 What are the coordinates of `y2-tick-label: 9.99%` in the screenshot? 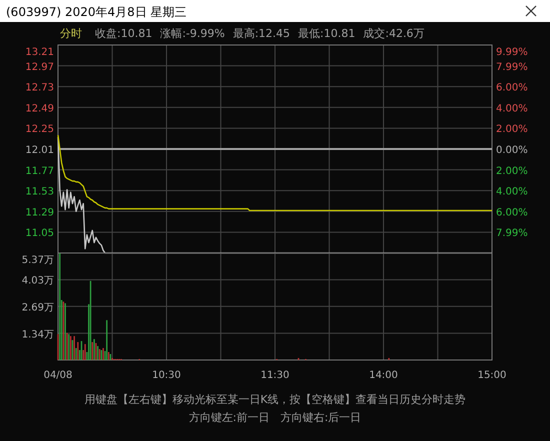 It's located at (512, 52).